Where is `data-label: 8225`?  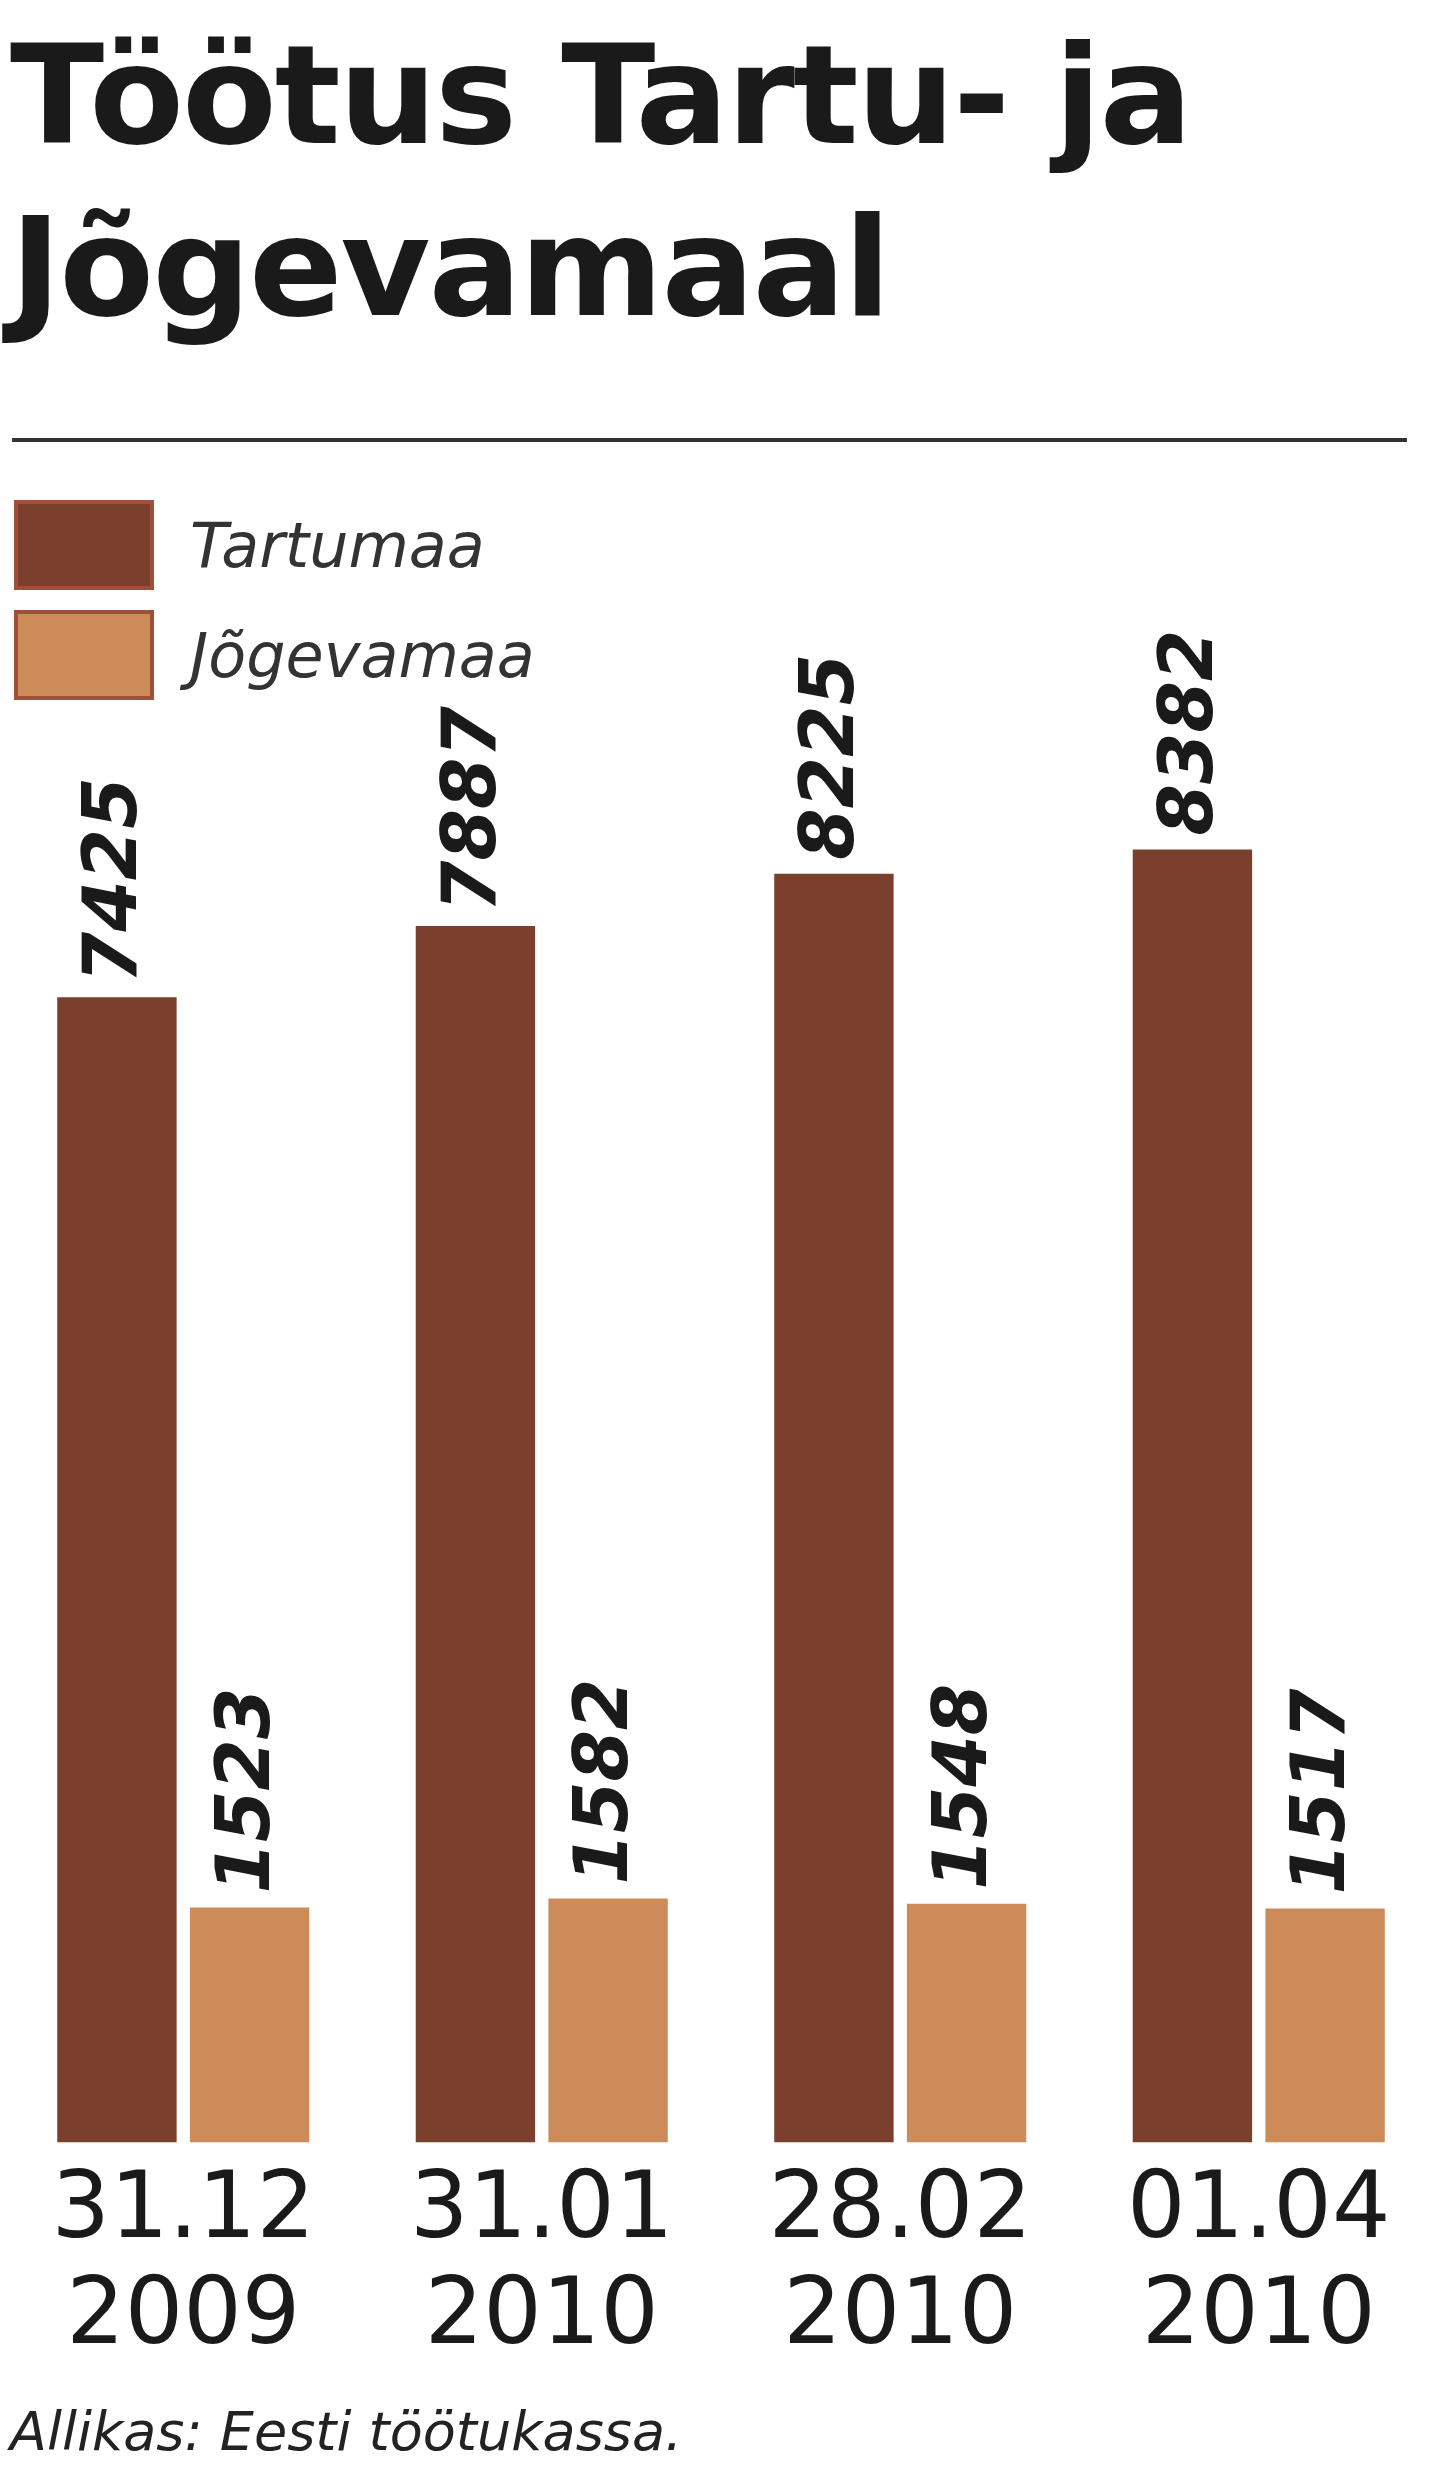
data-label: 8225 is located at coordinates (827, 756).